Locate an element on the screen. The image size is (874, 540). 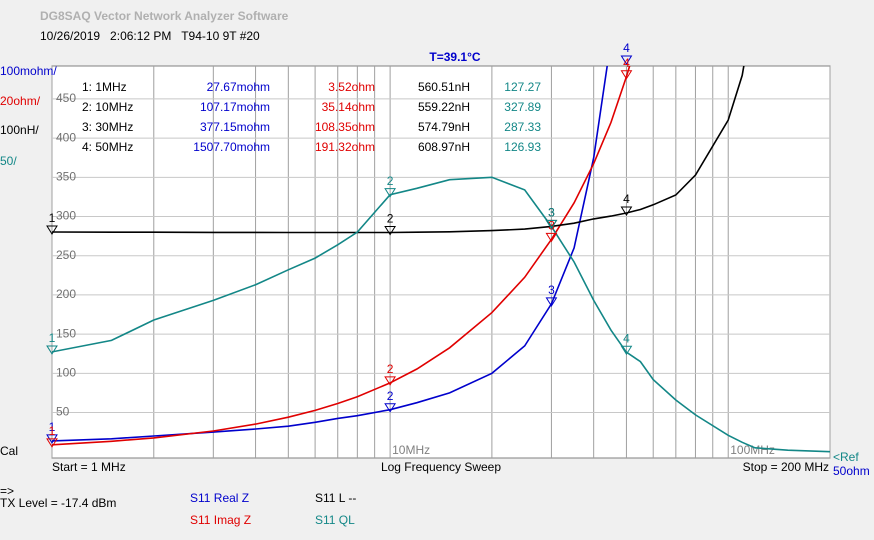
y-tick-label: 50 is located at coordinates (63, 412).